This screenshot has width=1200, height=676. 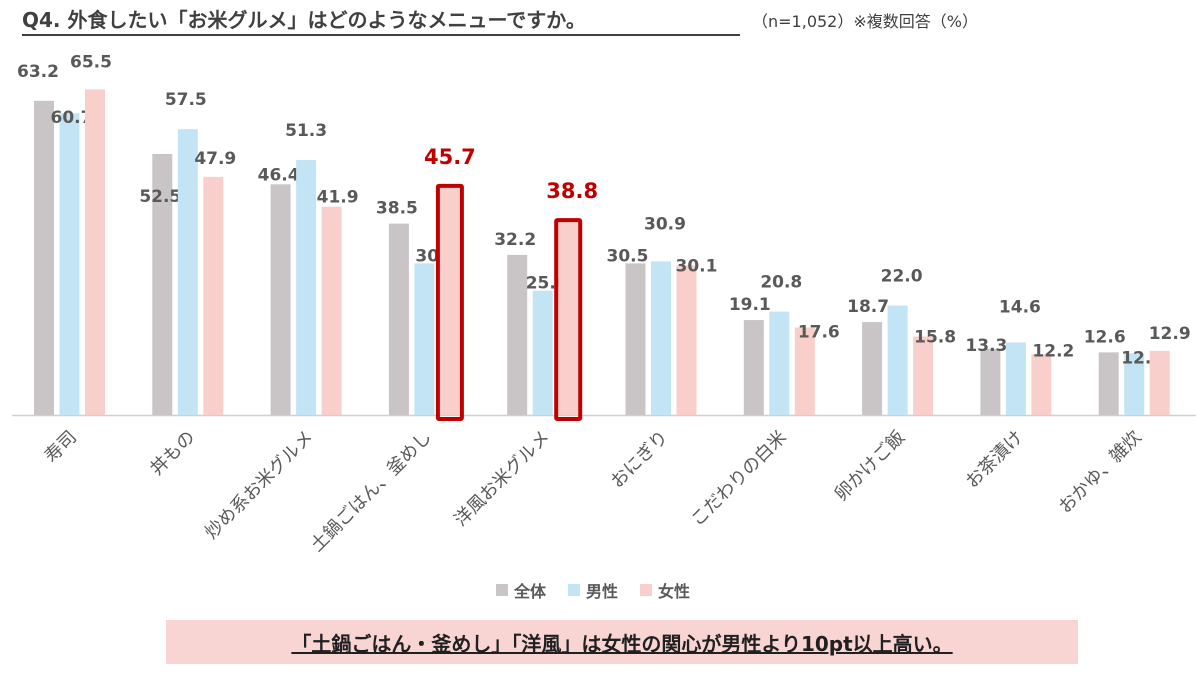 I want to click on legend-label-overall: 全体, so click(x=530, y=591).